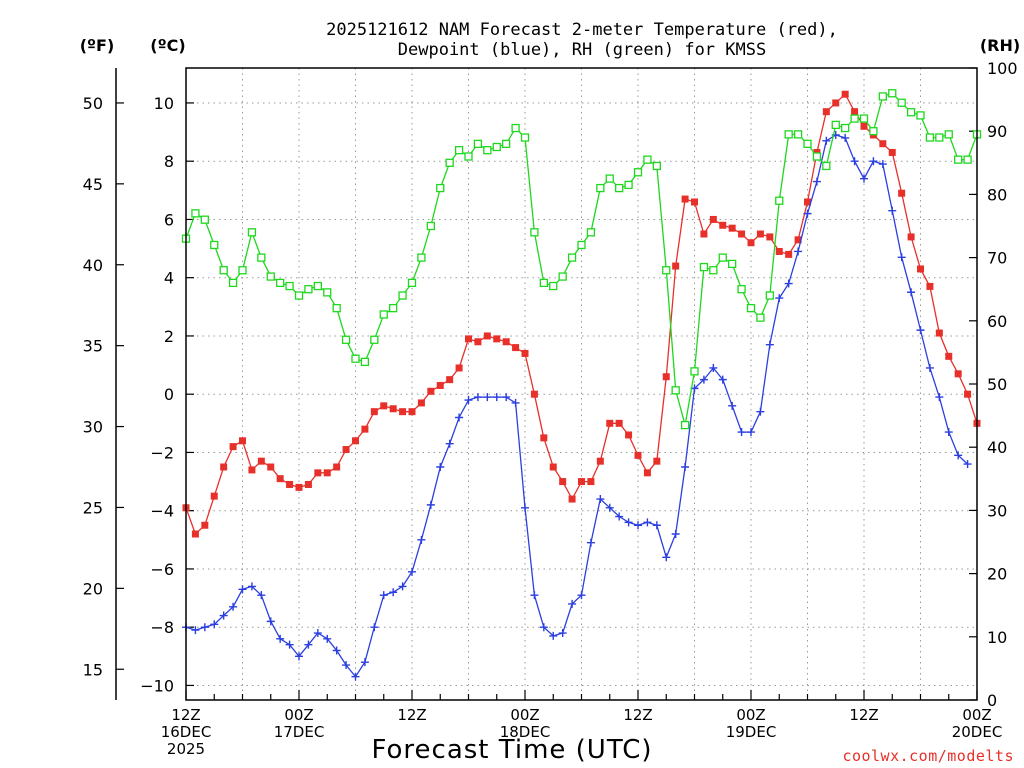 The height and width of the screenshot is (768, 1024). Describe the element at coordinates (93, 427) in the screenshot. I see `fahrenheit-tick-label: 30` at that location.